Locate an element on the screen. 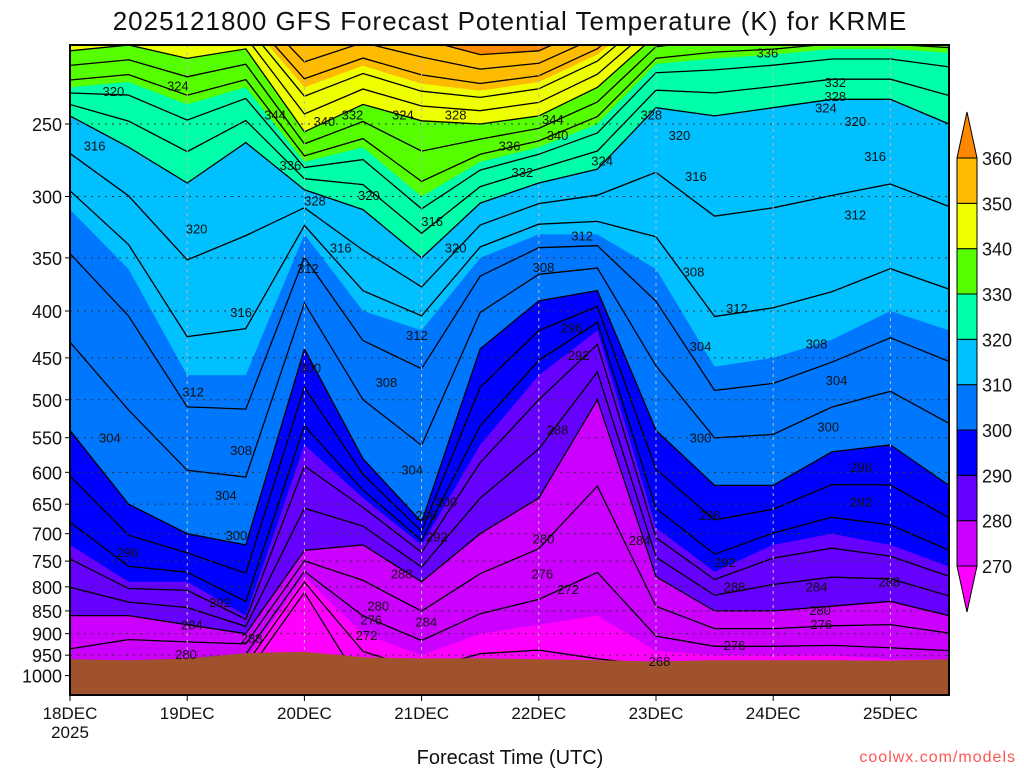  contour-label: 324 is located at coordinates (602, 160).